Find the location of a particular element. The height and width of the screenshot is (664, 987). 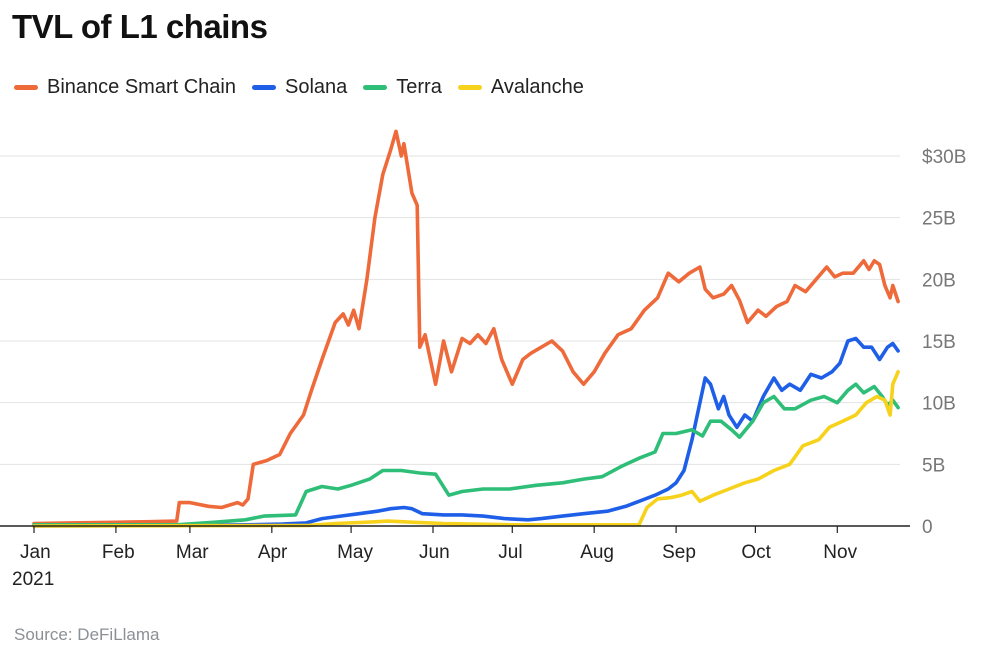

x-tick-label: Apr is located at coordinates (273, 552).